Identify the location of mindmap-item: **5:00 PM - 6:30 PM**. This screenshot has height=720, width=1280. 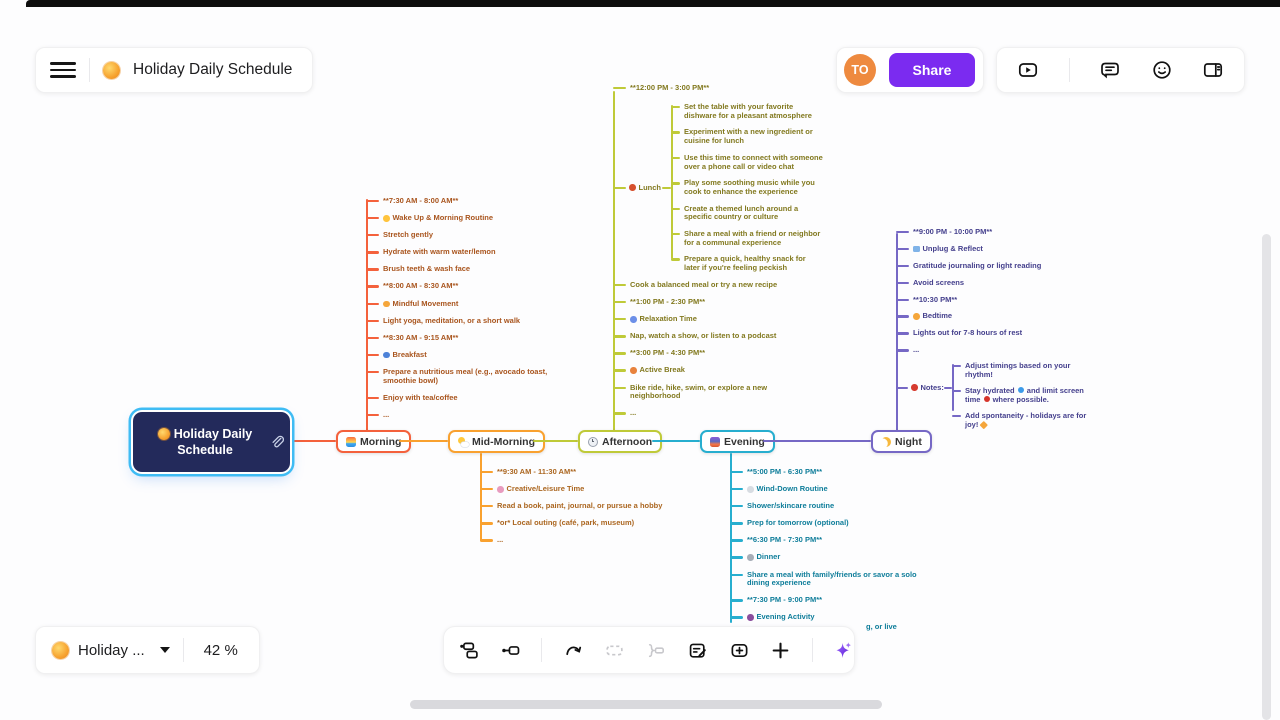
(827, 472).